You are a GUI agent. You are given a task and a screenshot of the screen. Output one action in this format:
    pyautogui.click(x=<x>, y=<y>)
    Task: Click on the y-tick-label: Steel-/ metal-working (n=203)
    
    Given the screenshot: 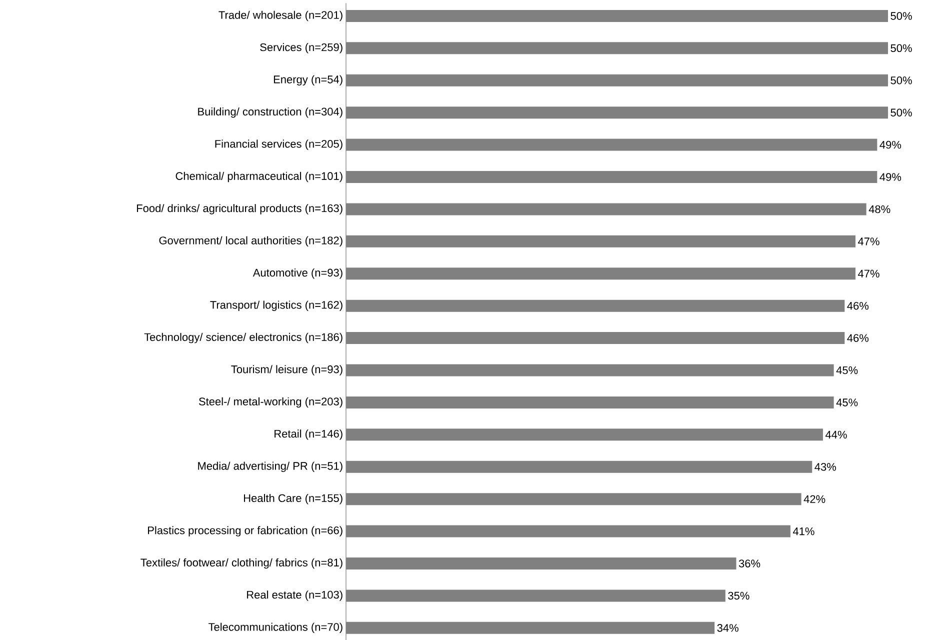 What is the action you would take?
    pyautogui.click(x=270, y=402)
    